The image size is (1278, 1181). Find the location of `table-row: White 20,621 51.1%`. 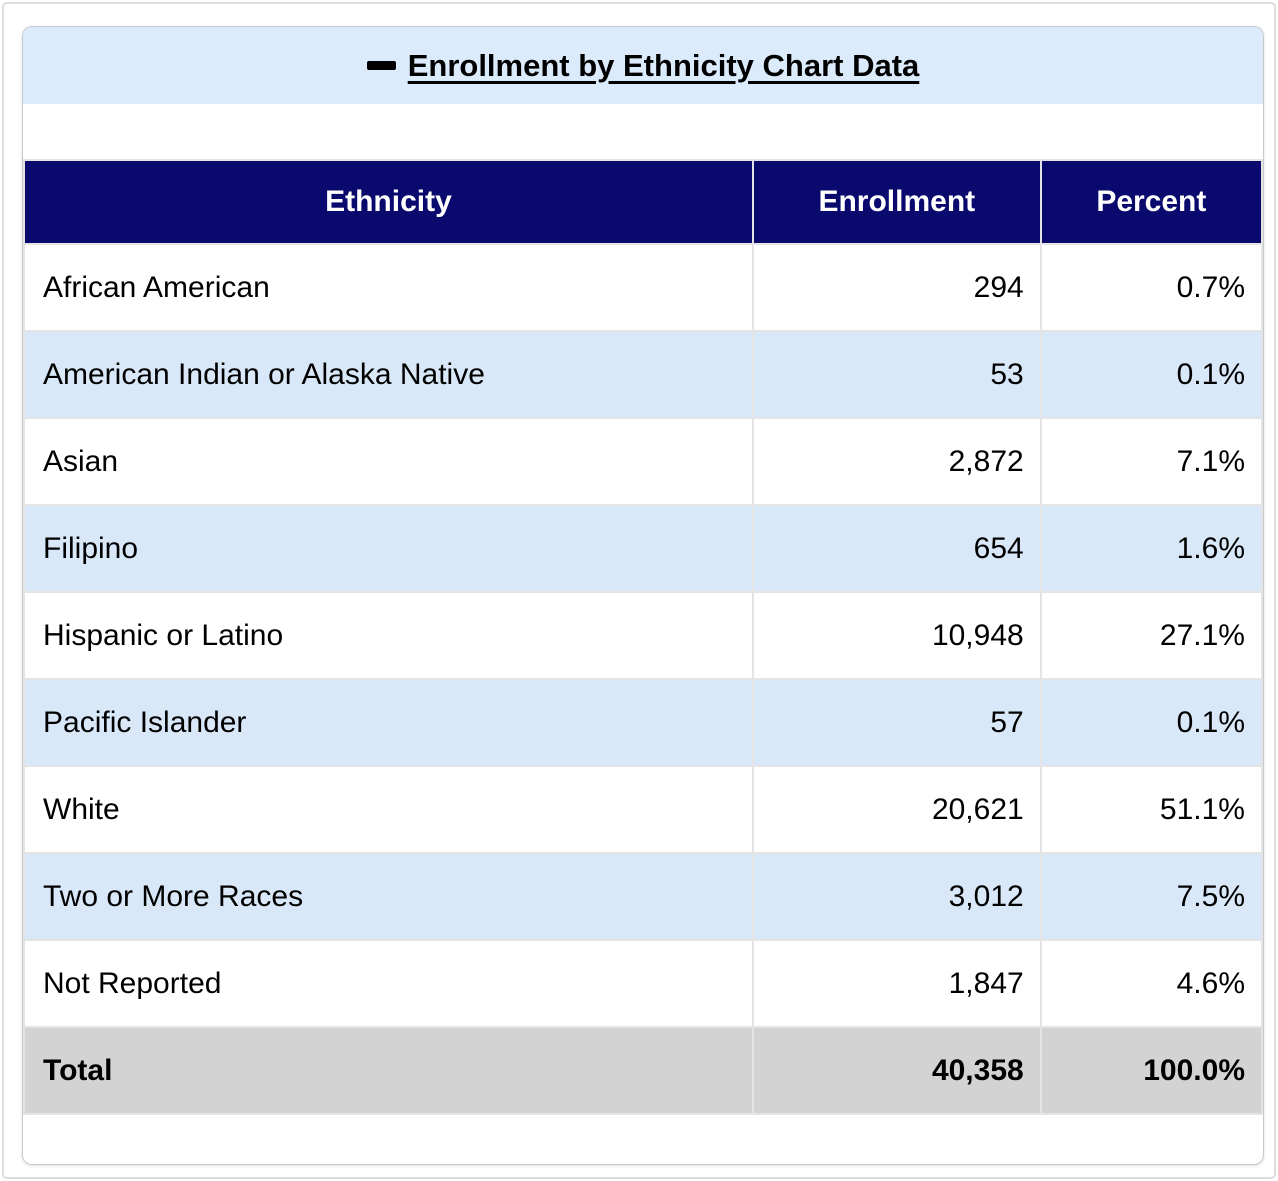

table-row: White 20,621 51.1% is located at coordinates (643, 809).